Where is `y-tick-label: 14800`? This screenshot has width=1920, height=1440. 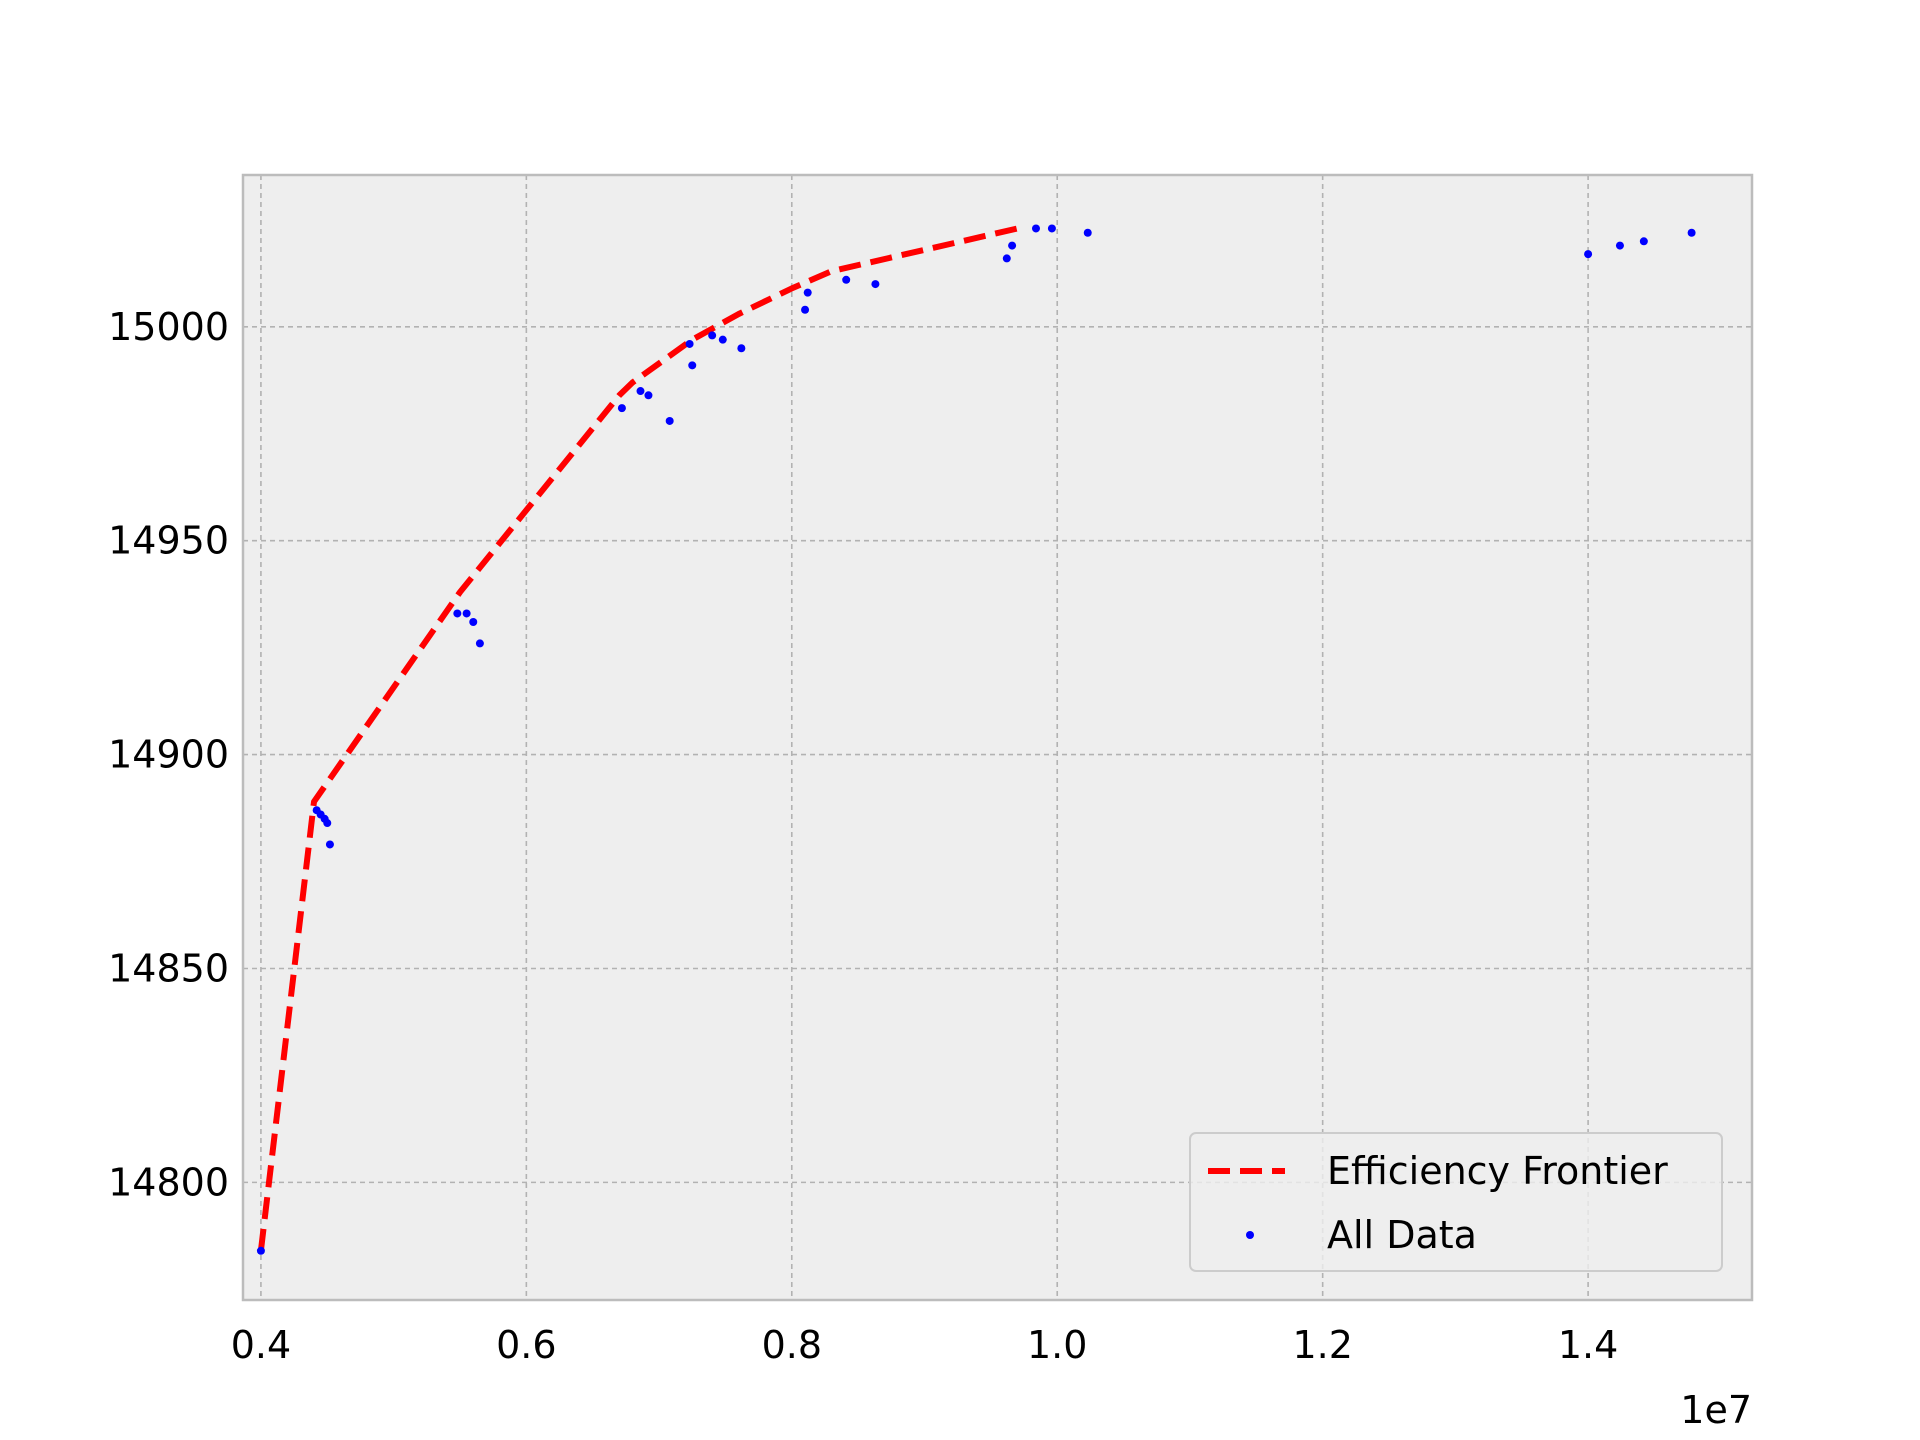 y-tick-label: 14800 is located at coordinates (168, 1182).